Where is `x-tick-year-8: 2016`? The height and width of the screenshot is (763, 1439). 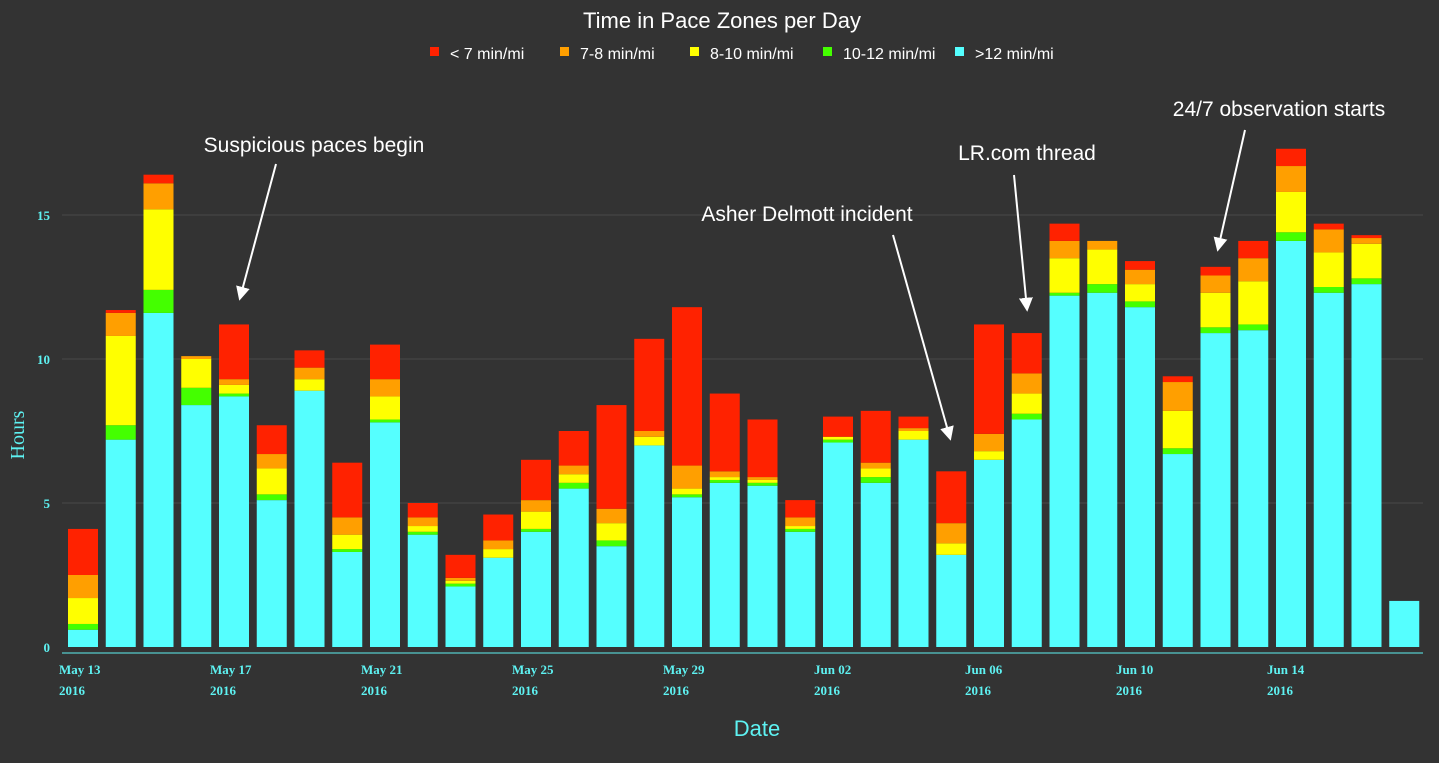 x-tick-year-8: 2016 is located at coordinates (374, 690).